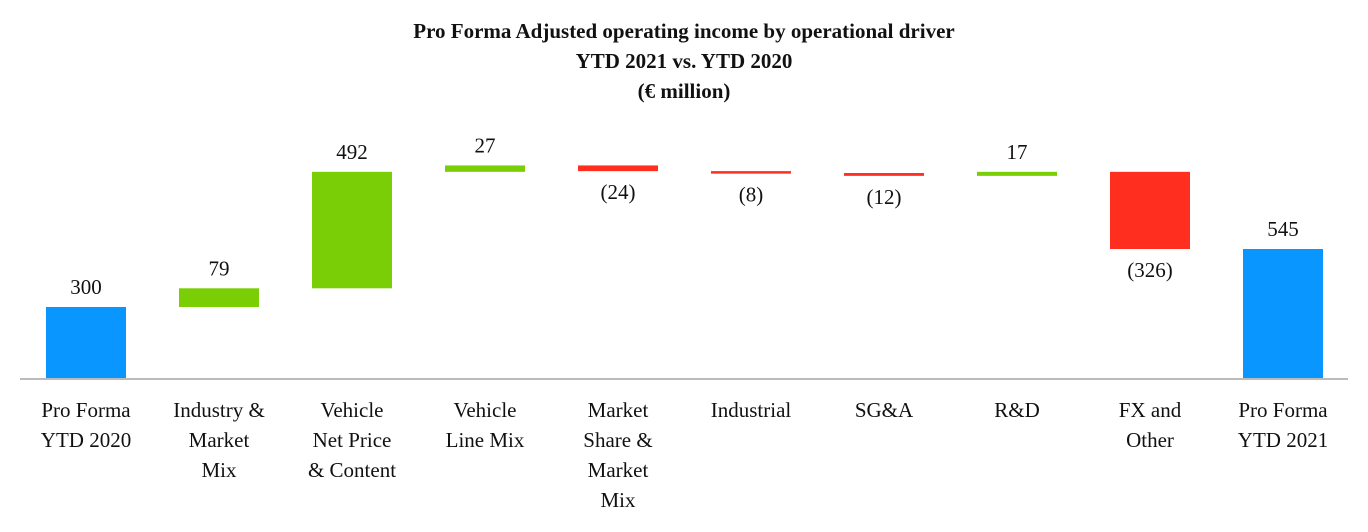  Describe the element at coordinates (86, 425) in the screenshot. I see `category-label-1: Pro Forma YTD 2020` at that location.